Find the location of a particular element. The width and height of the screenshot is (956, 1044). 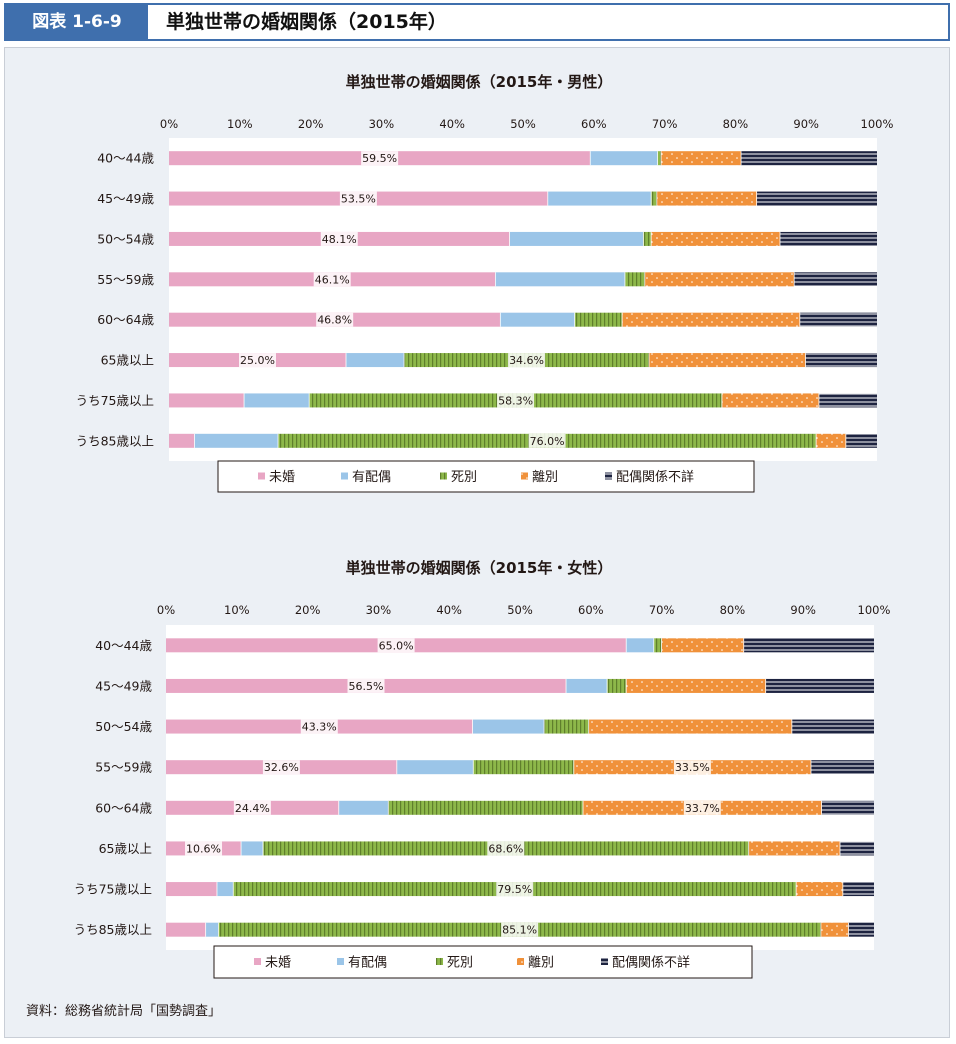

category-label: 65歳以上 is located at coordinates (127, 360).